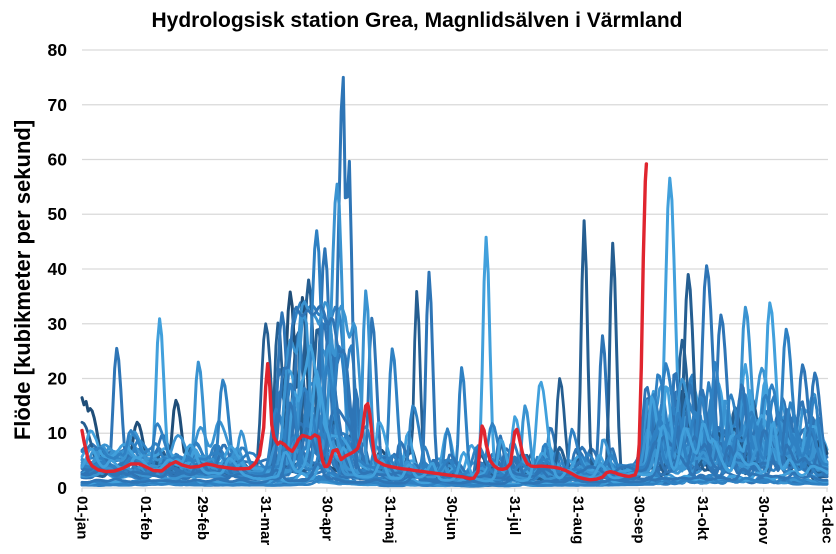 The height and width of the screenshot is (554, 836). What do you see at coordinates (82, 517) in the screenshot?
I see `svg-text: 01-jan` at bounding box center [82, 517].